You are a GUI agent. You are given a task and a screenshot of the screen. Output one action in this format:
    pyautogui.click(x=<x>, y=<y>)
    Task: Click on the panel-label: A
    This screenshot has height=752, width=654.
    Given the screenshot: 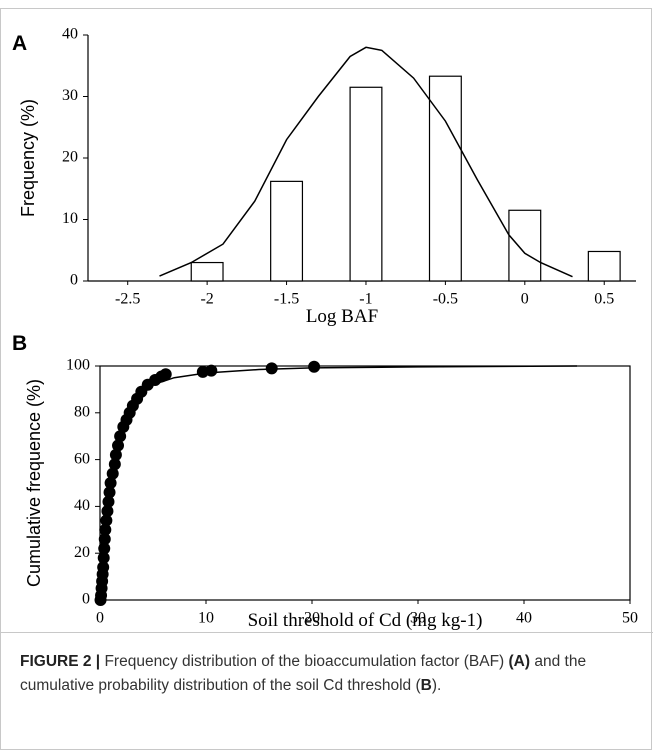 What is the action you would take?
    pyautogui.click(x=19, y=43)
    